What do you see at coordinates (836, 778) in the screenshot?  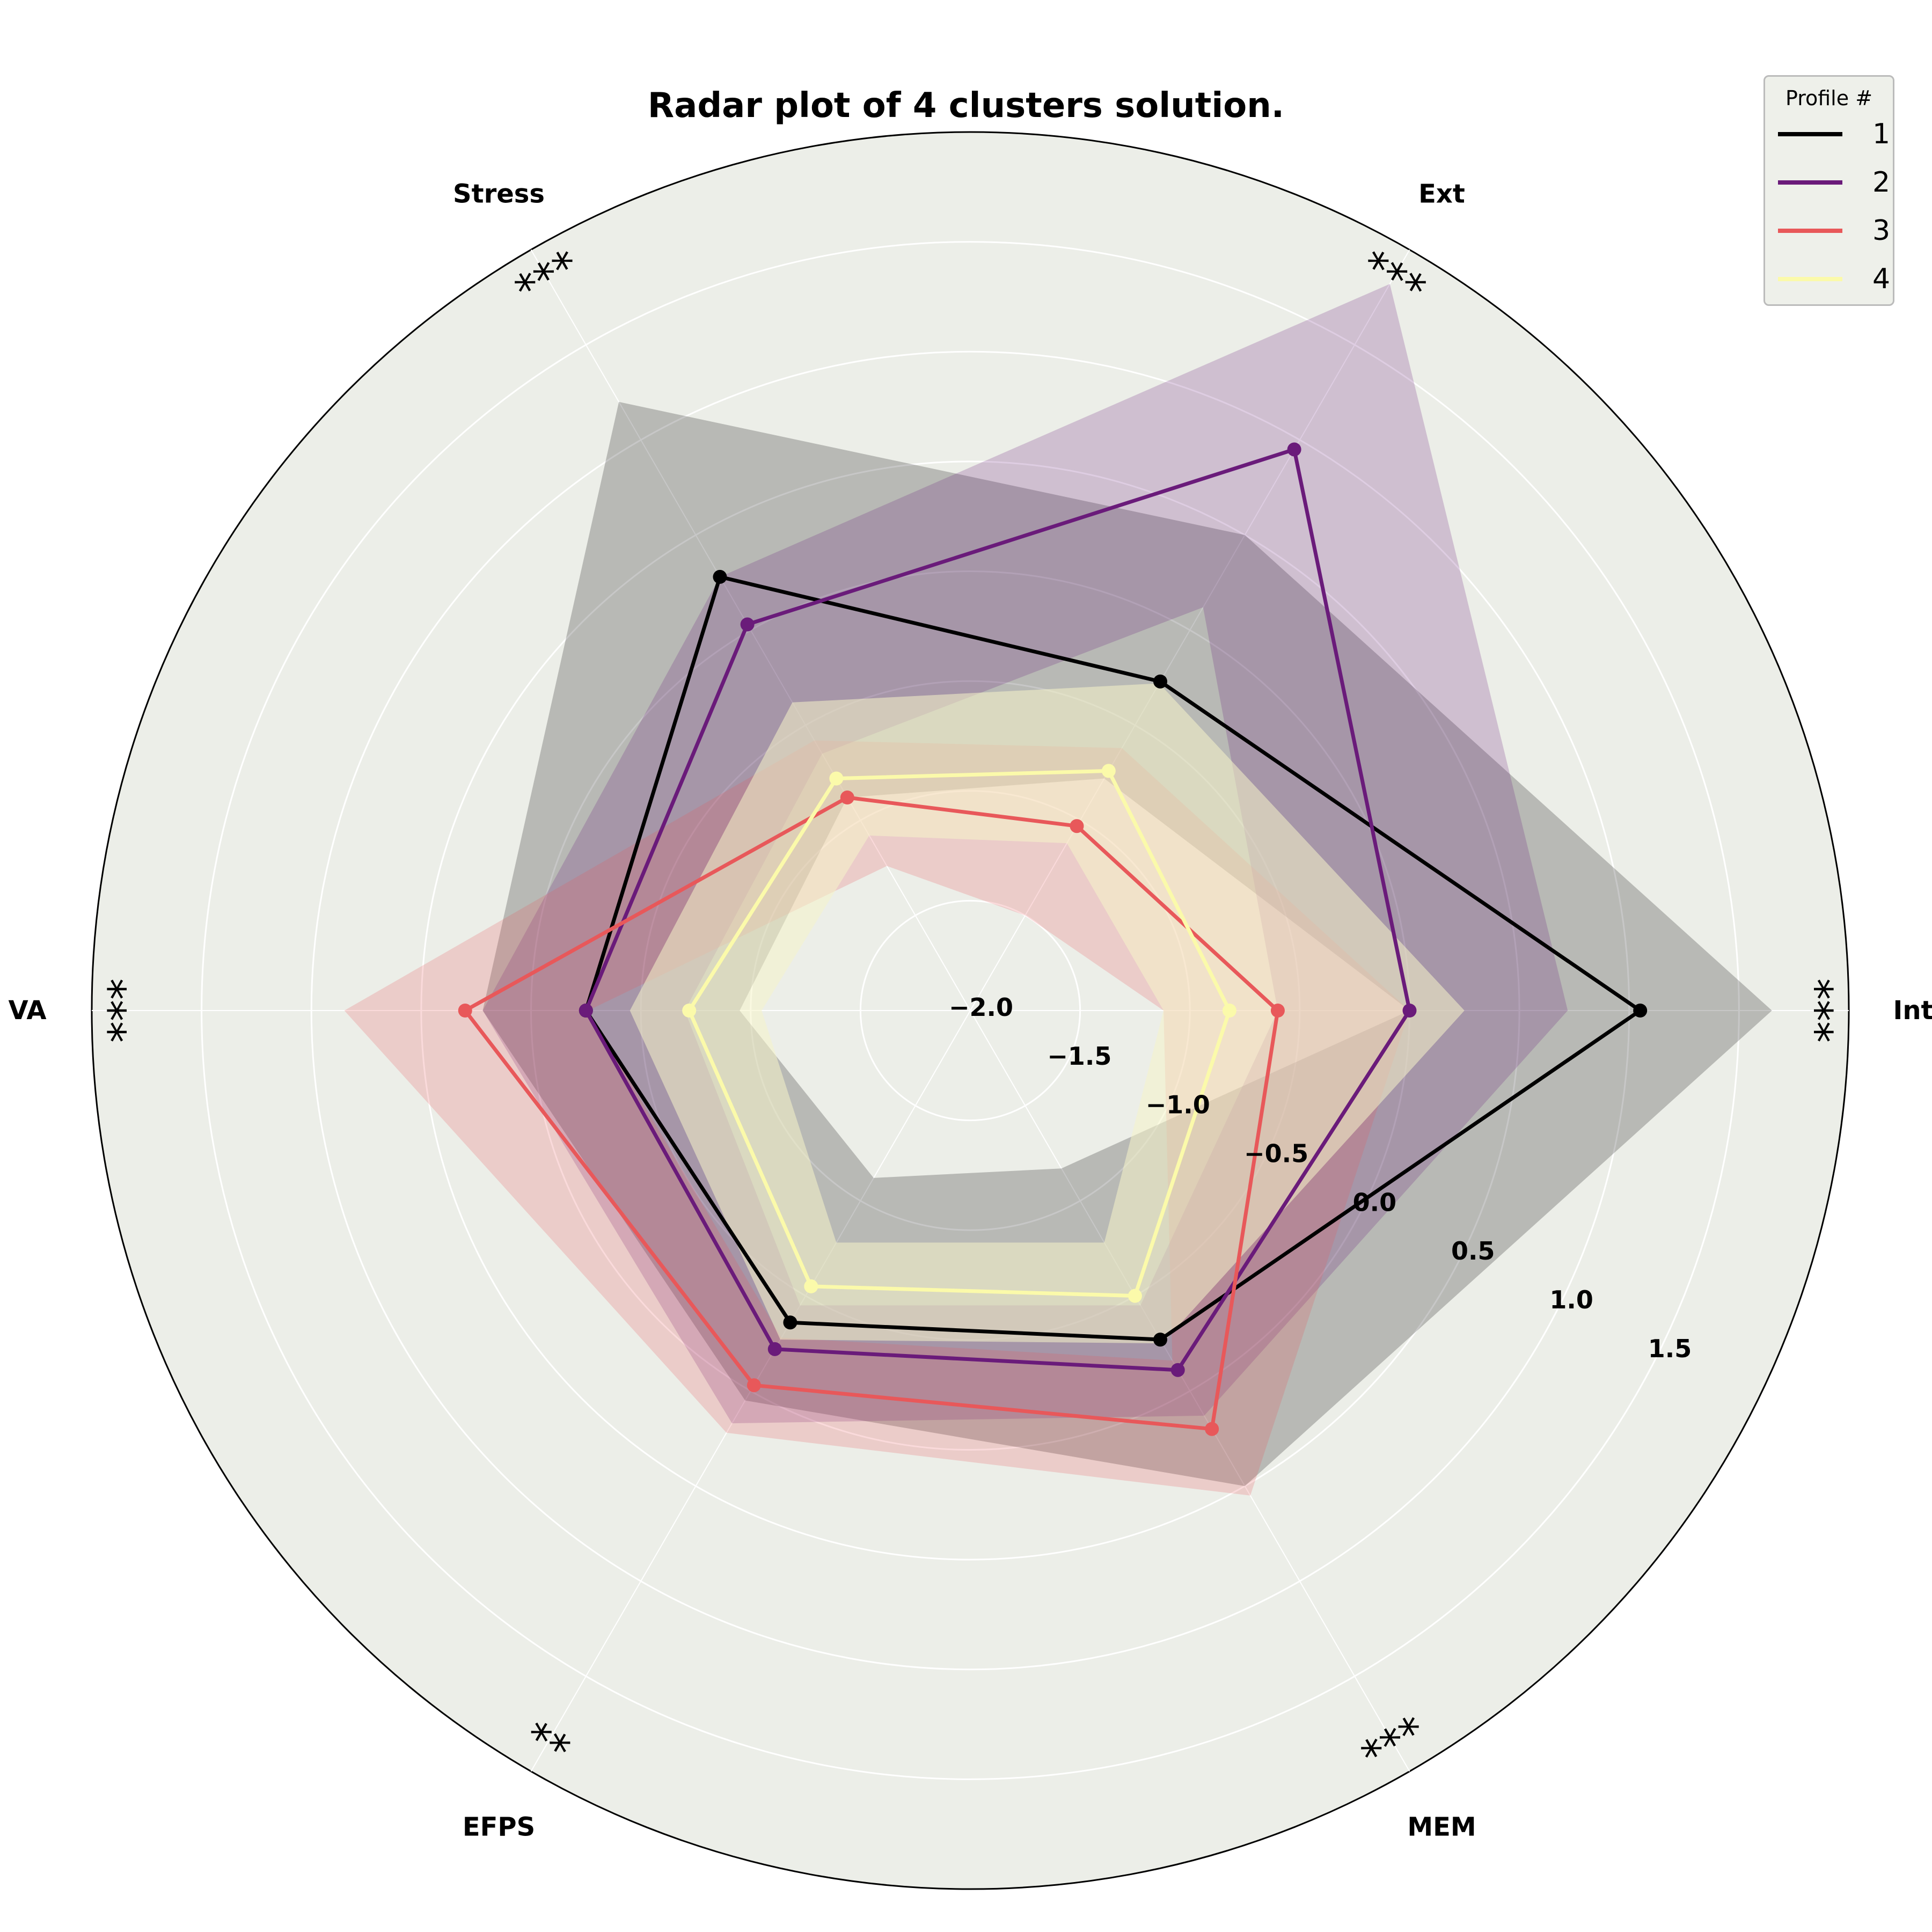 I see `point-series-4-Stress` at bounding box center [836, 778].